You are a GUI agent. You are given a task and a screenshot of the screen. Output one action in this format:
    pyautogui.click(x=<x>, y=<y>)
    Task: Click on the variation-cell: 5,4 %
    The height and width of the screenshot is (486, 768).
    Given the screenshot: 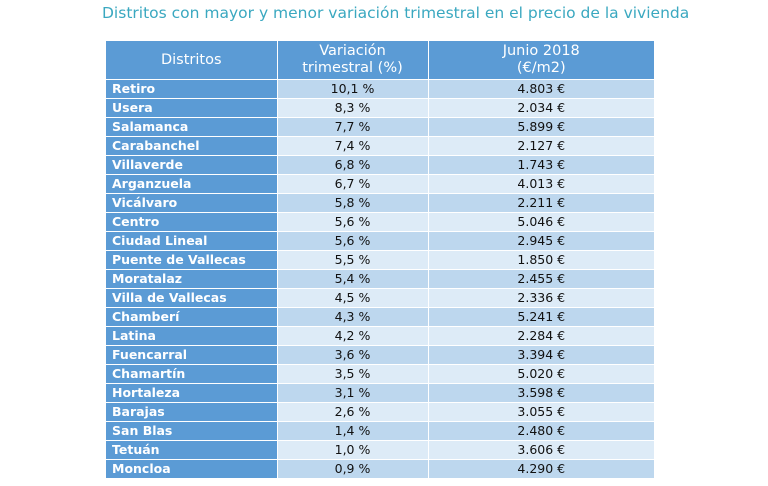 What is the action you would take?
    pyautogui.click(x=353, y=279)
    